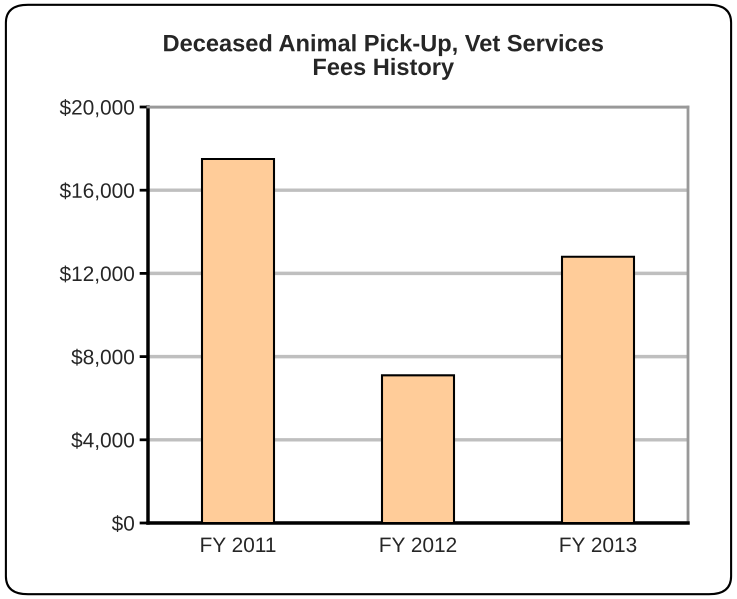 This screenshot has height=599, width=737. I want to click on chart-title: Deceased Animal Pick-Up, Vet Services Fees History, so click(383, 57).